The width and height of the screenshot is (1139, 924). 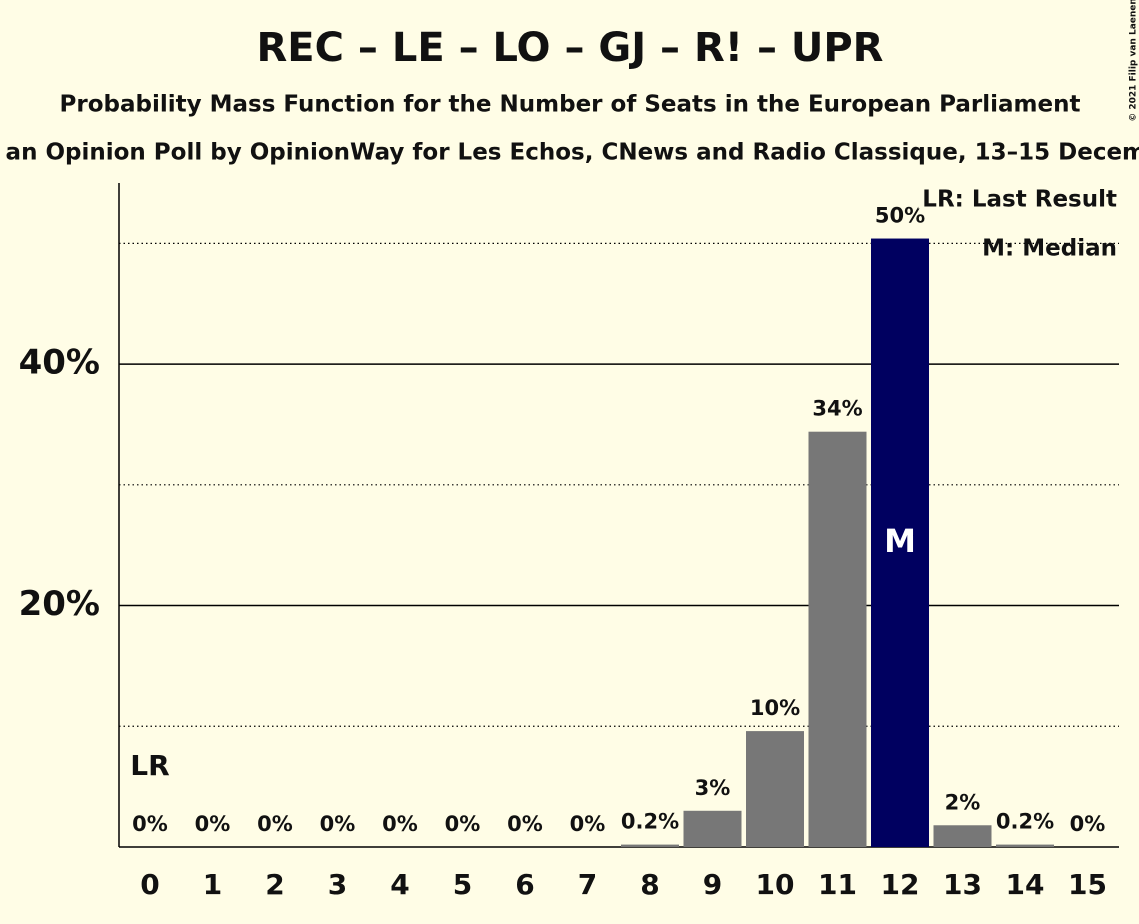 I want to click on x-tick-label: 6, so click(x=524, y=884).